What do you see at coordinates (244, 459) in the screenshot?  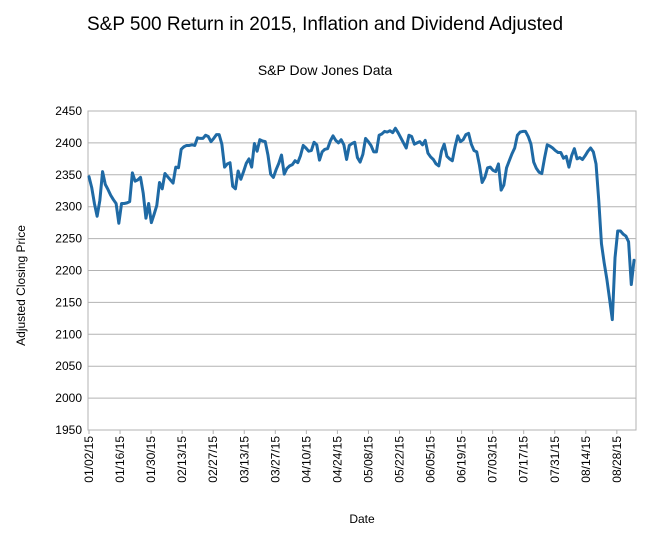 I see `x-tick-label: 03/13/15` at bounding box center [244, 459].